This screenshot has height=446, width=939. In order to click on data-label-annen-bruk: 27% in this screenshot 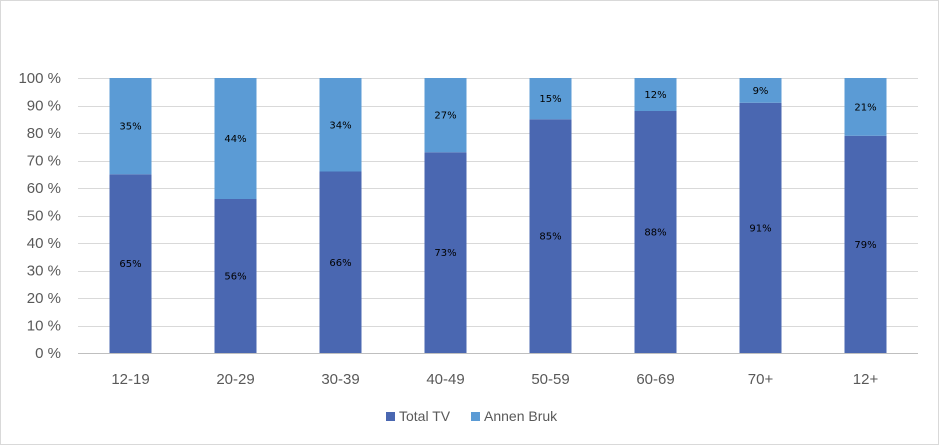, I will do `click(445, 116)`.